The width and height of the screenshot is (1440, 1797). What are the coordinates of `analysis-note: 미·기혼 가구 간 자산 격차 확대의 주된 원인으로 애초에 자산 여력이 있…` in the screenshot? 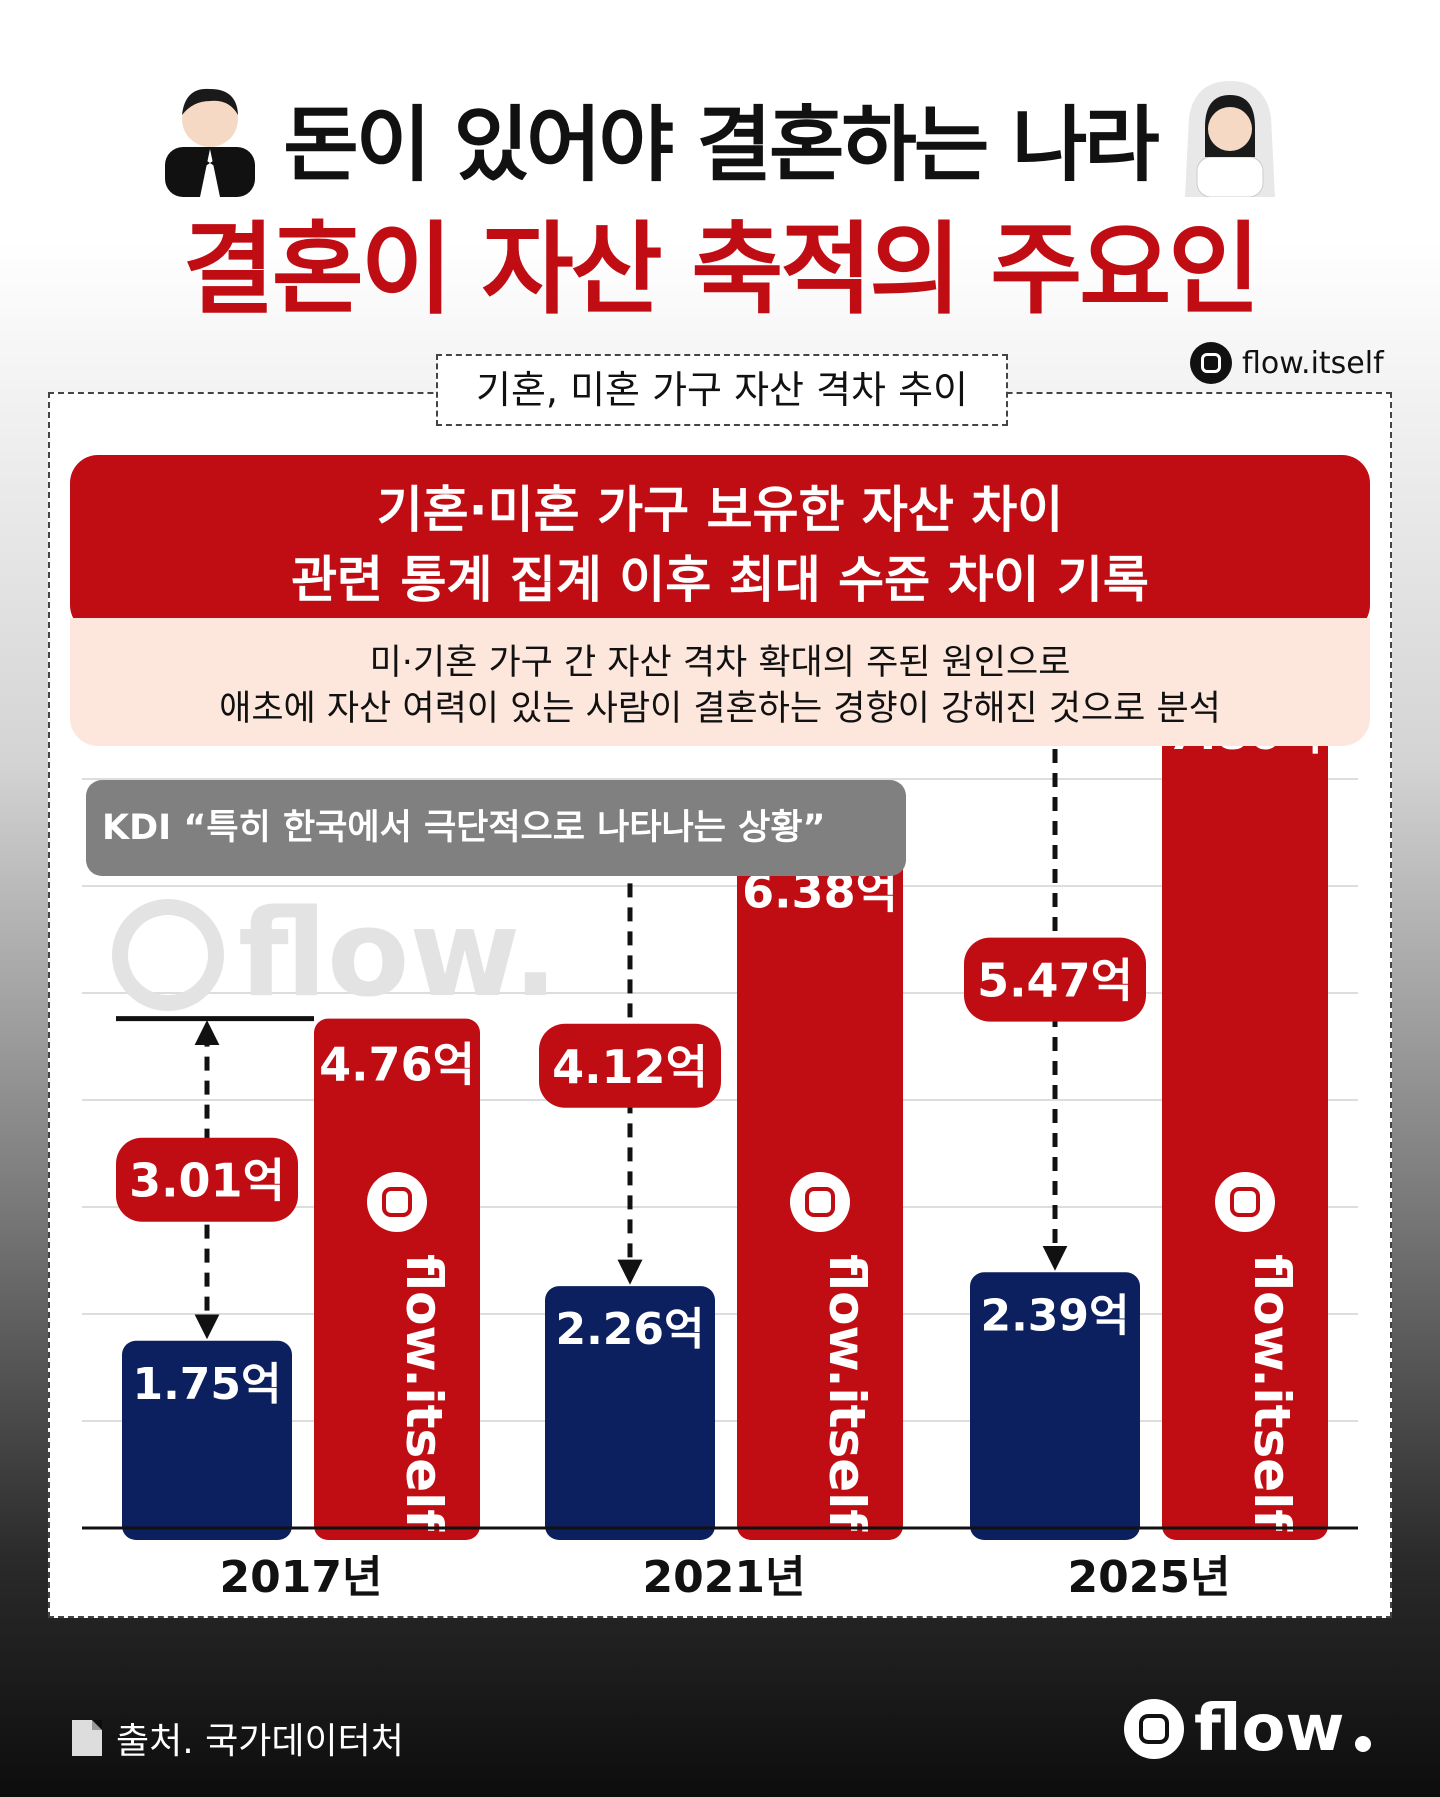 It's located at (720, 682).